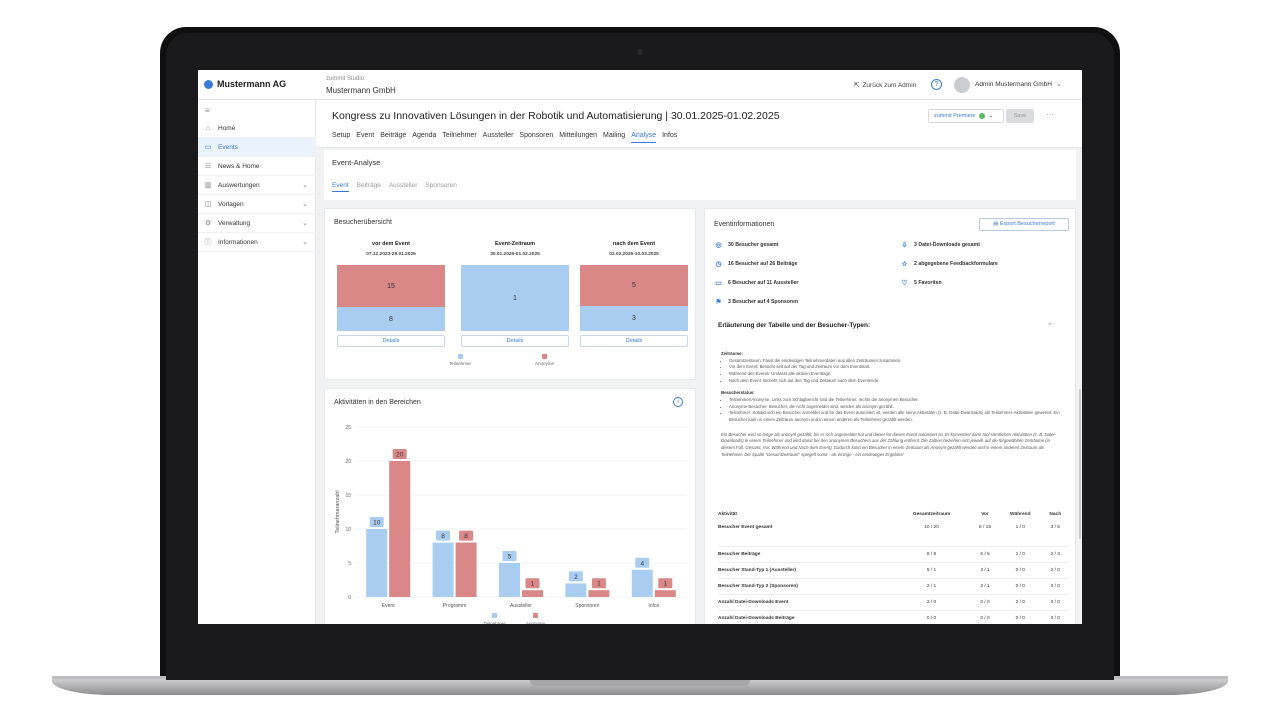 This screenshot has height=720, width=1280. I want to click on chevron-up-icon: ⌃, so click(1050, 326).